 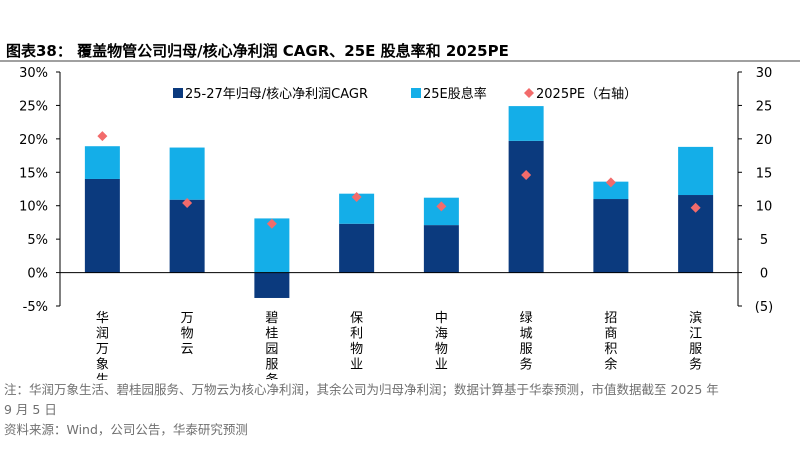 What do you see at coordinates (764, 207) in the screenshot?
I see `right-tick-label: 10` at bounding box center [764, 207].